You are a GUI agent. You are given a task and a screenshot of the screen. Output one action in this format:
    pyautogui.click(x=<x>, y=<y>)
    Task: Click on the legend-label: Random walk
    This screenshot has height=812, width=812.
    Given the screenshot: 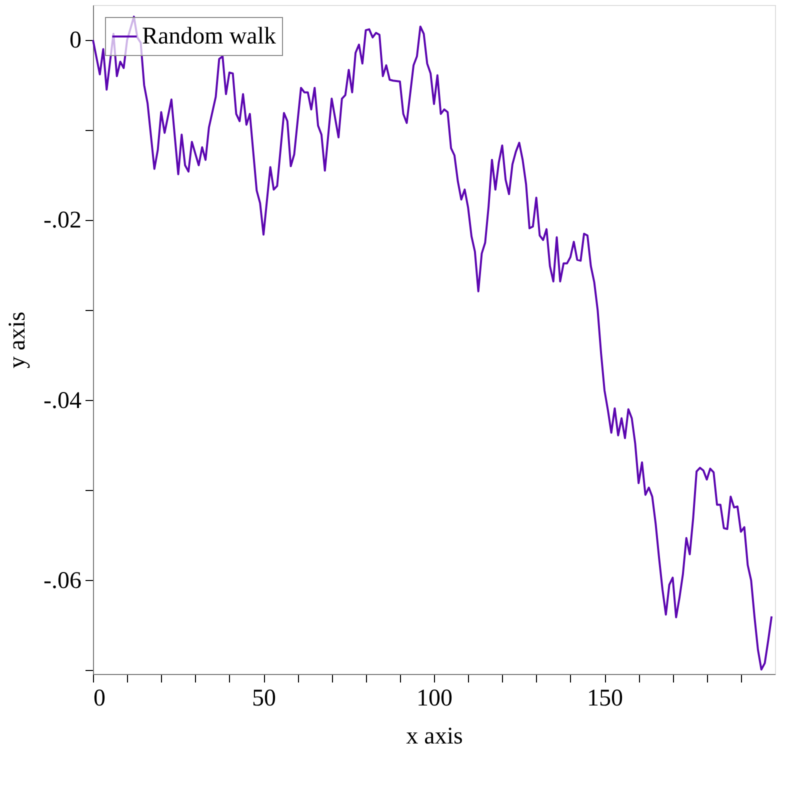 What is the action you would take?
    pyautogui.click(x=209, y=37)
    